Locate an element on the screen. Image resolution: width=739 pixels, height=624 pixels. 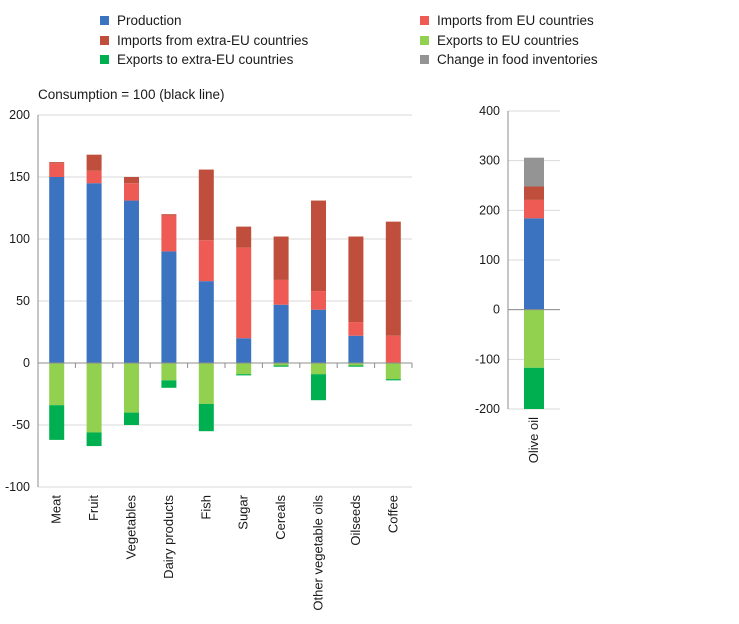
legend-item-inventories: Change in food inventories is located at coordinates (509, 60).